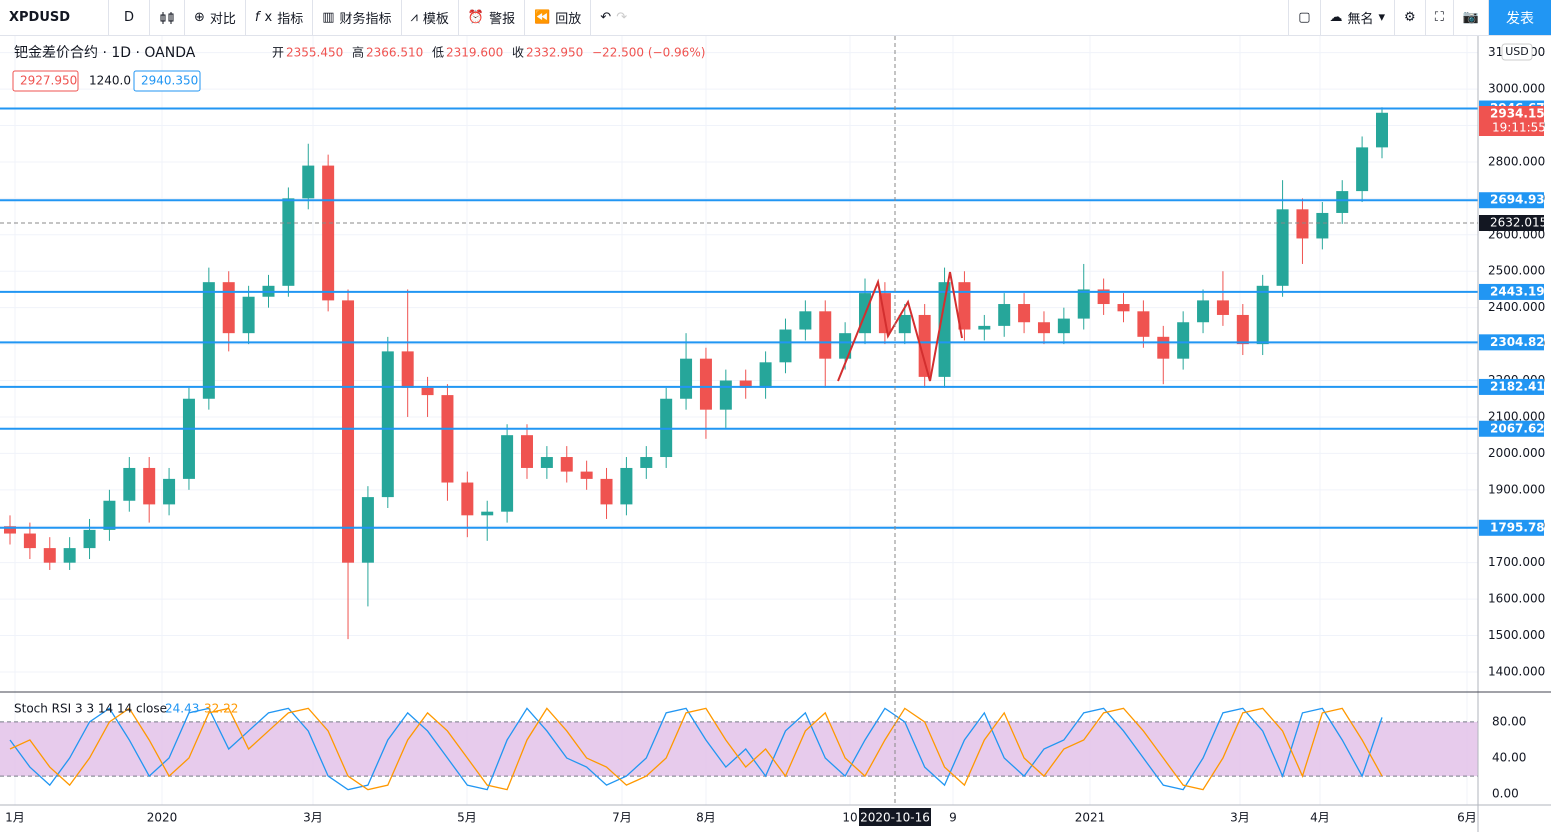  I want to click on alert-text: 警报, so click(502, 19).